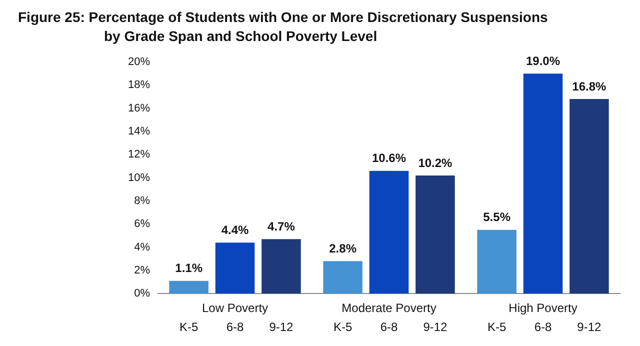 Image resolution: width=640 pixels, height=346 pixels. Describe the element at coordinates (142, 270) in the screenshot. I see `y-tick-label: 2%` at that location.